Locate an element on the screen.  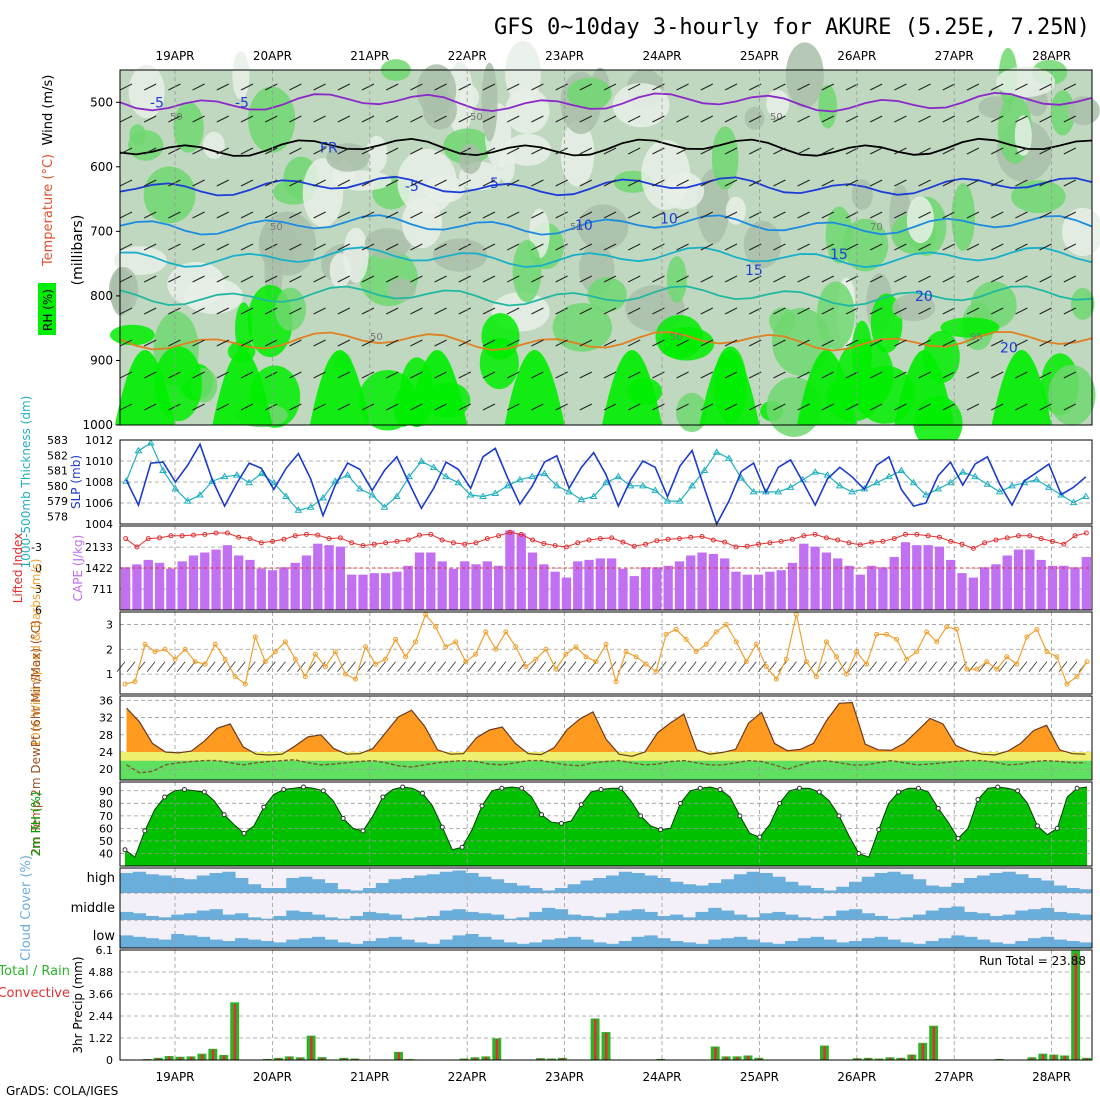
pressure-tick-label: 900 is located at coordinates (101, 360).